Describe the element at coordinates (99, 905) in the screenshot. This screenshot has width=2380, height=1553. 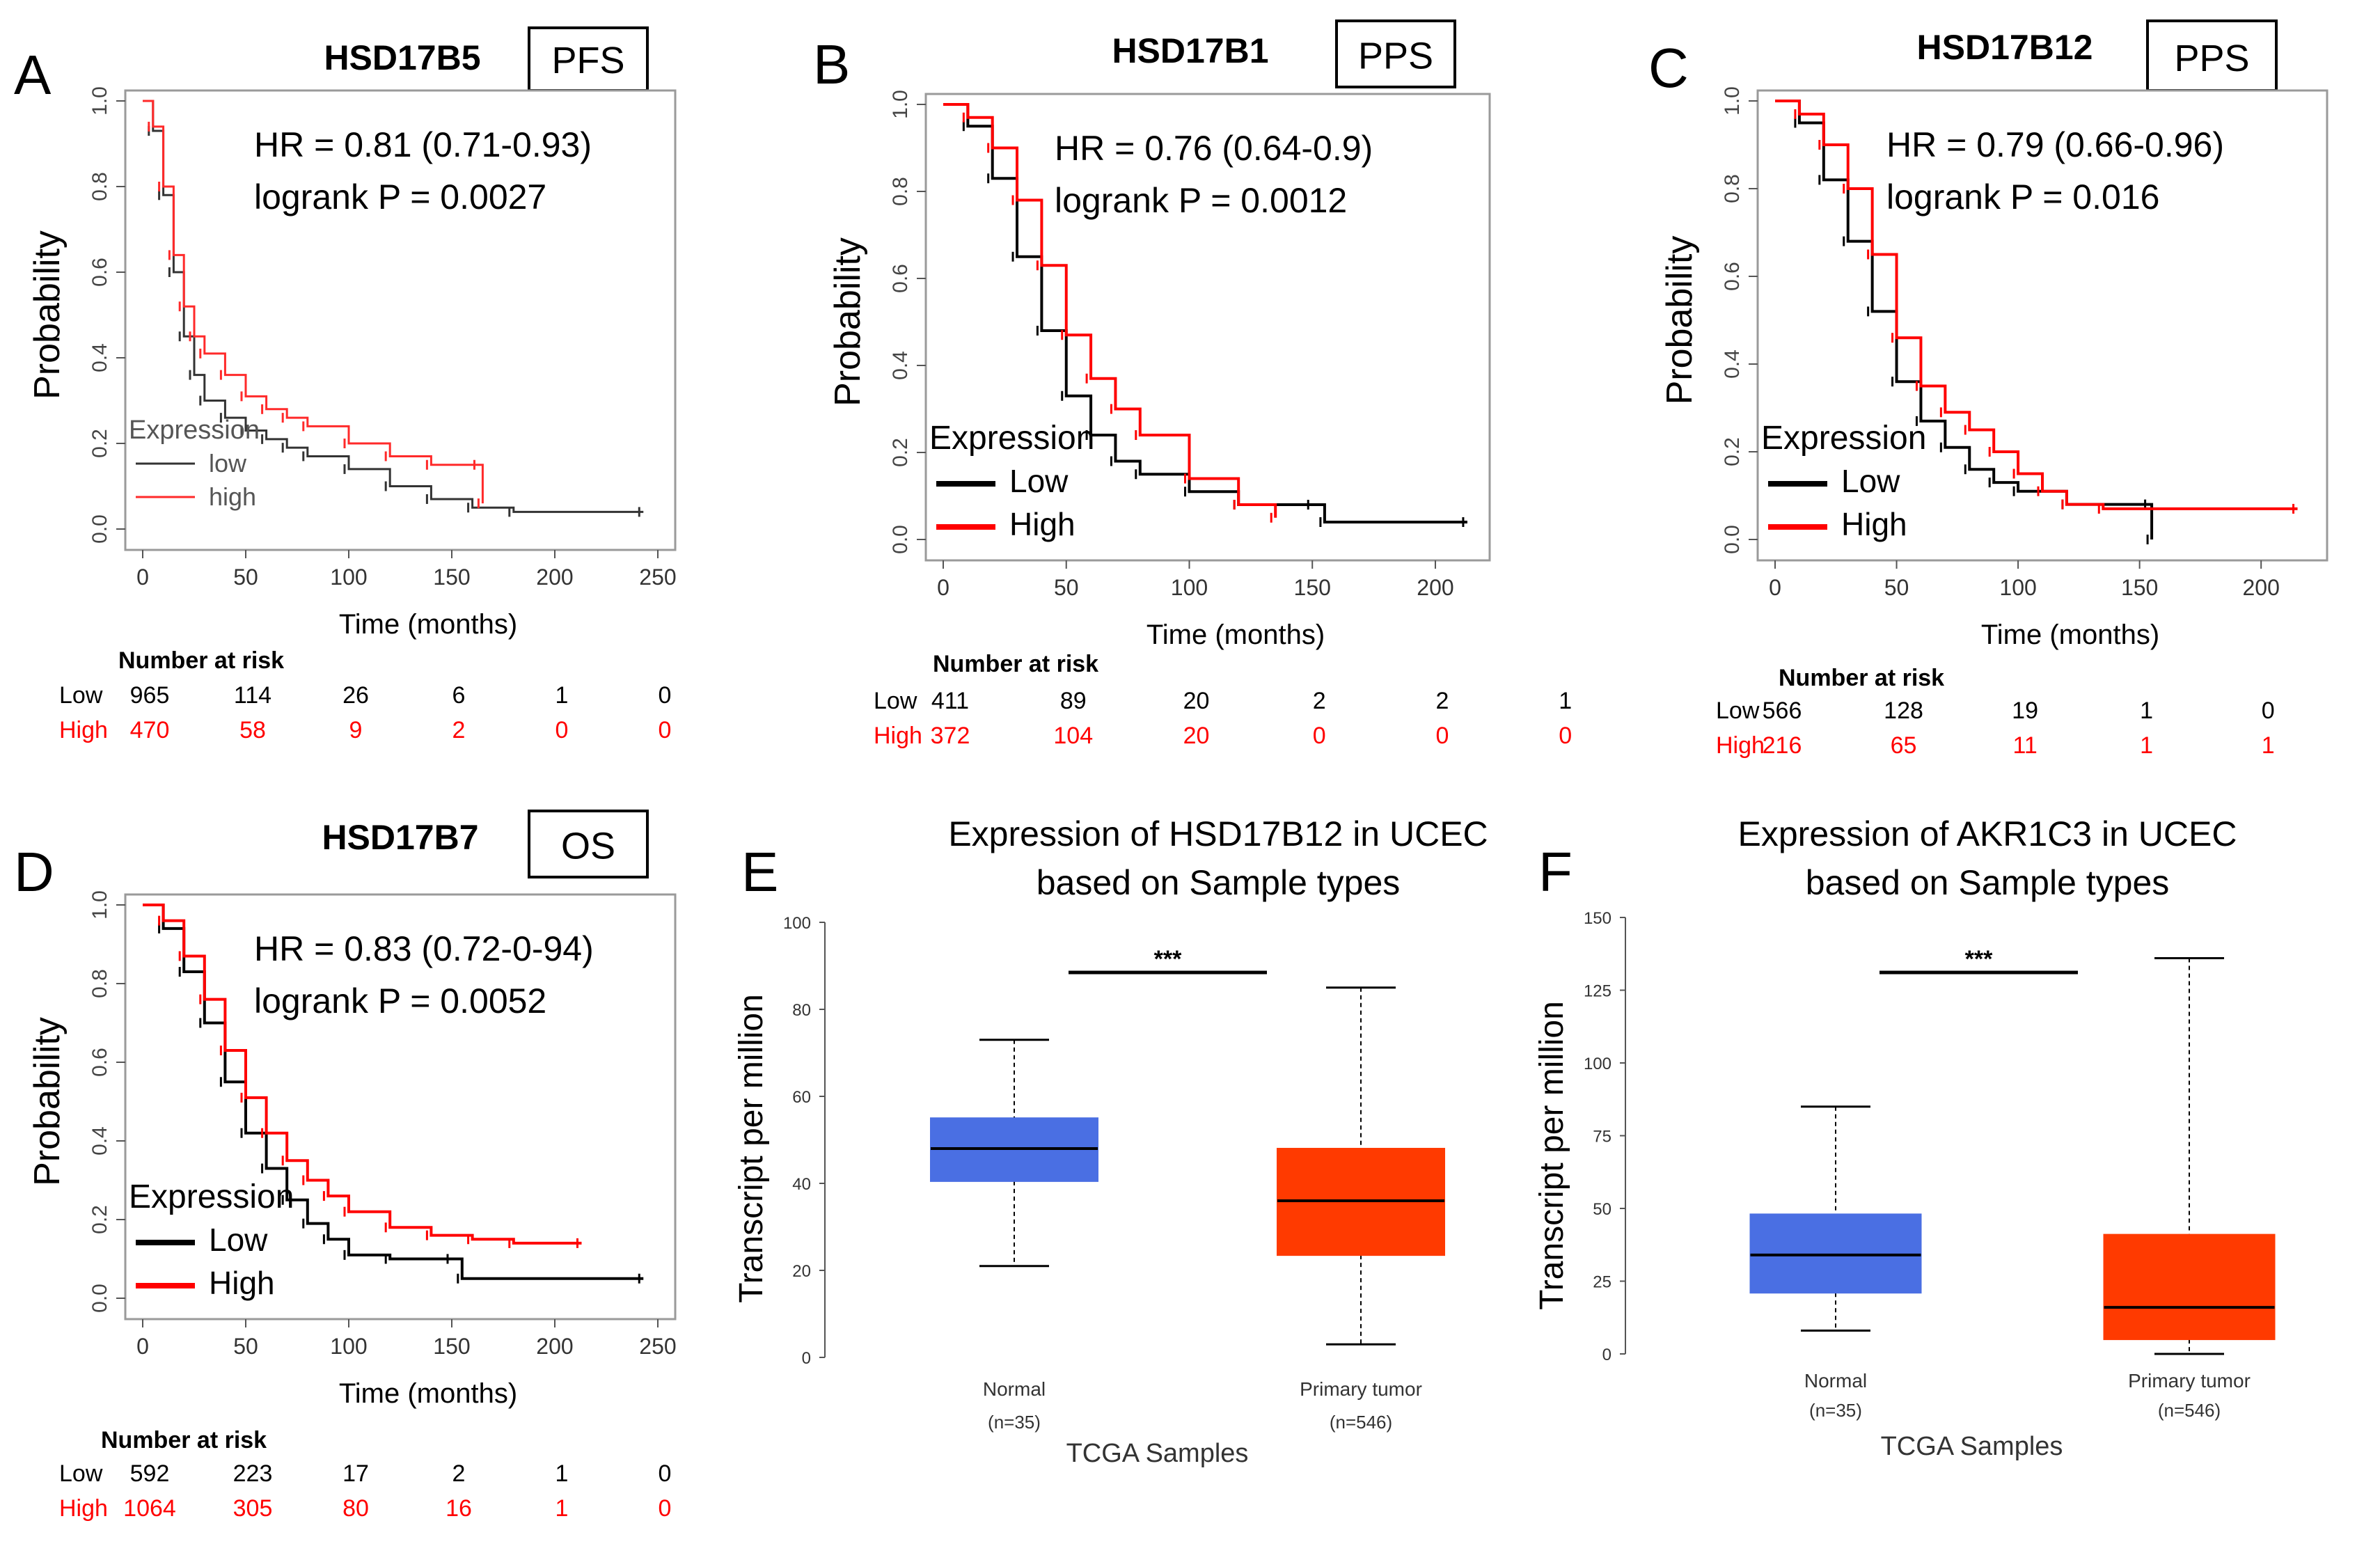
I see `y-tick-label: 1.0` at that location.